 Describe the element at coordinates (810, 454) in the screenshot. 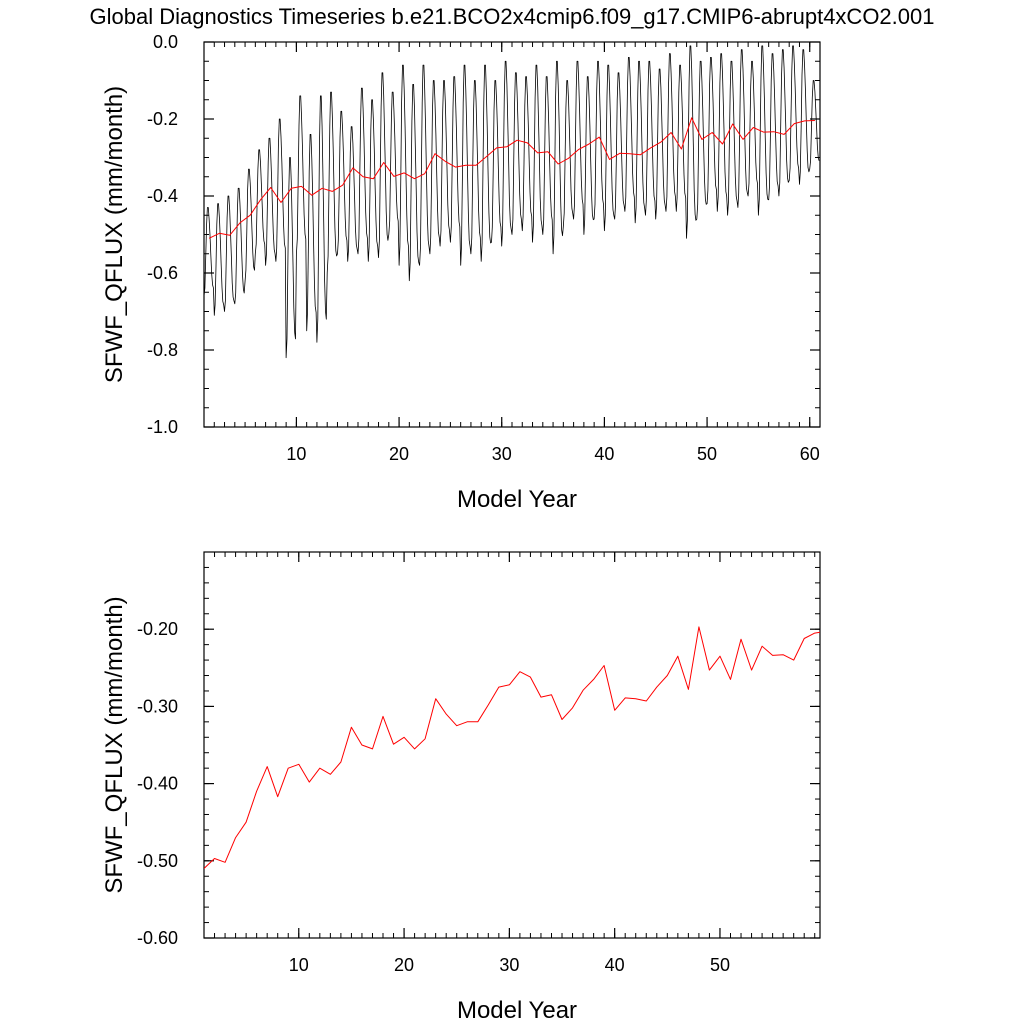

I see `x-tick-label: 60` at that location.